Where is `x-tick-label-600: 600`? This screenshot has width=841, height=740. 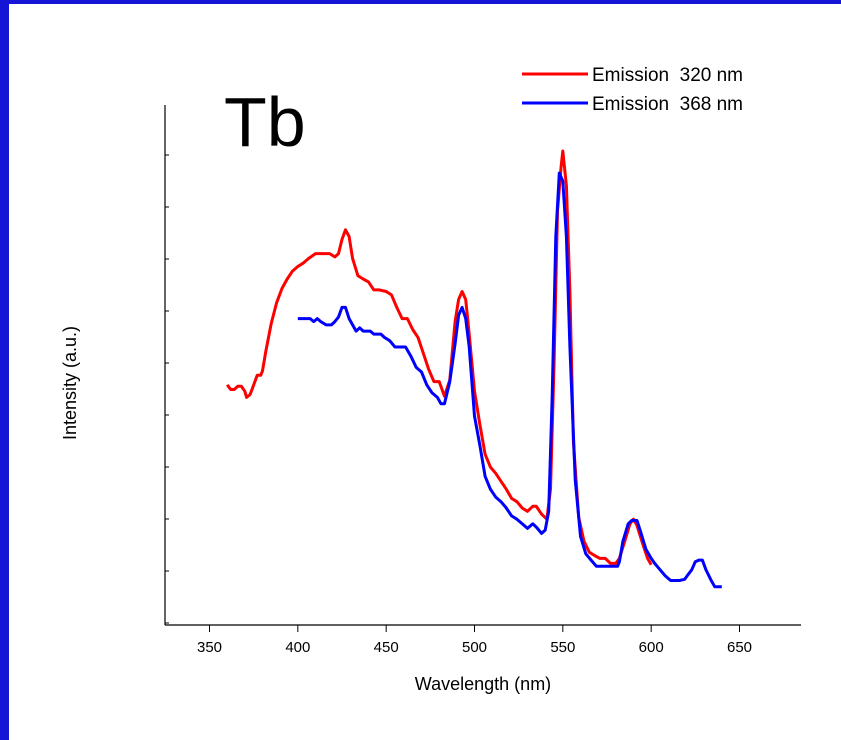
x-tick-label-600: 600 is located at coordinates (651, 647).